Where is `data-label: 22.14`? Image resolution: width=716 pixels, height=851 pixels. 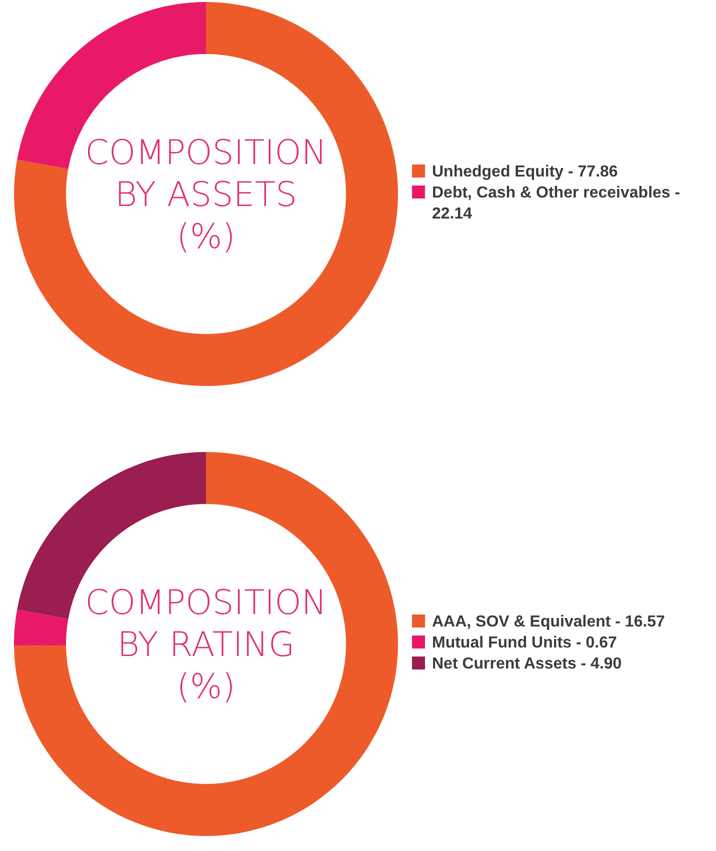 data-label: 22.14 is located at coordinates (452, 214).